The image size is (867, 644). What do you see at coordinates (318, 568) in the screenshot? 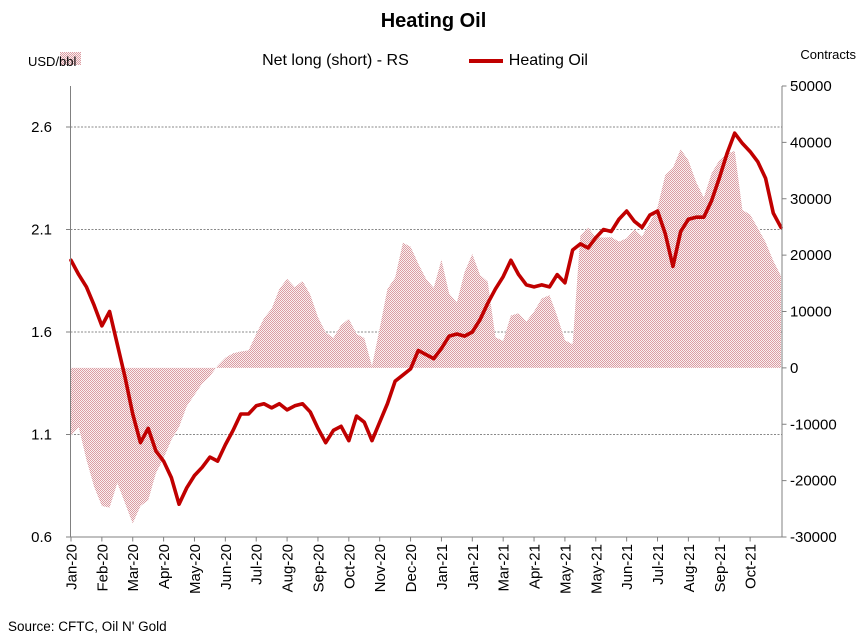
I see `x-tick-label: Sep-20` at bounding box center [318, 568].